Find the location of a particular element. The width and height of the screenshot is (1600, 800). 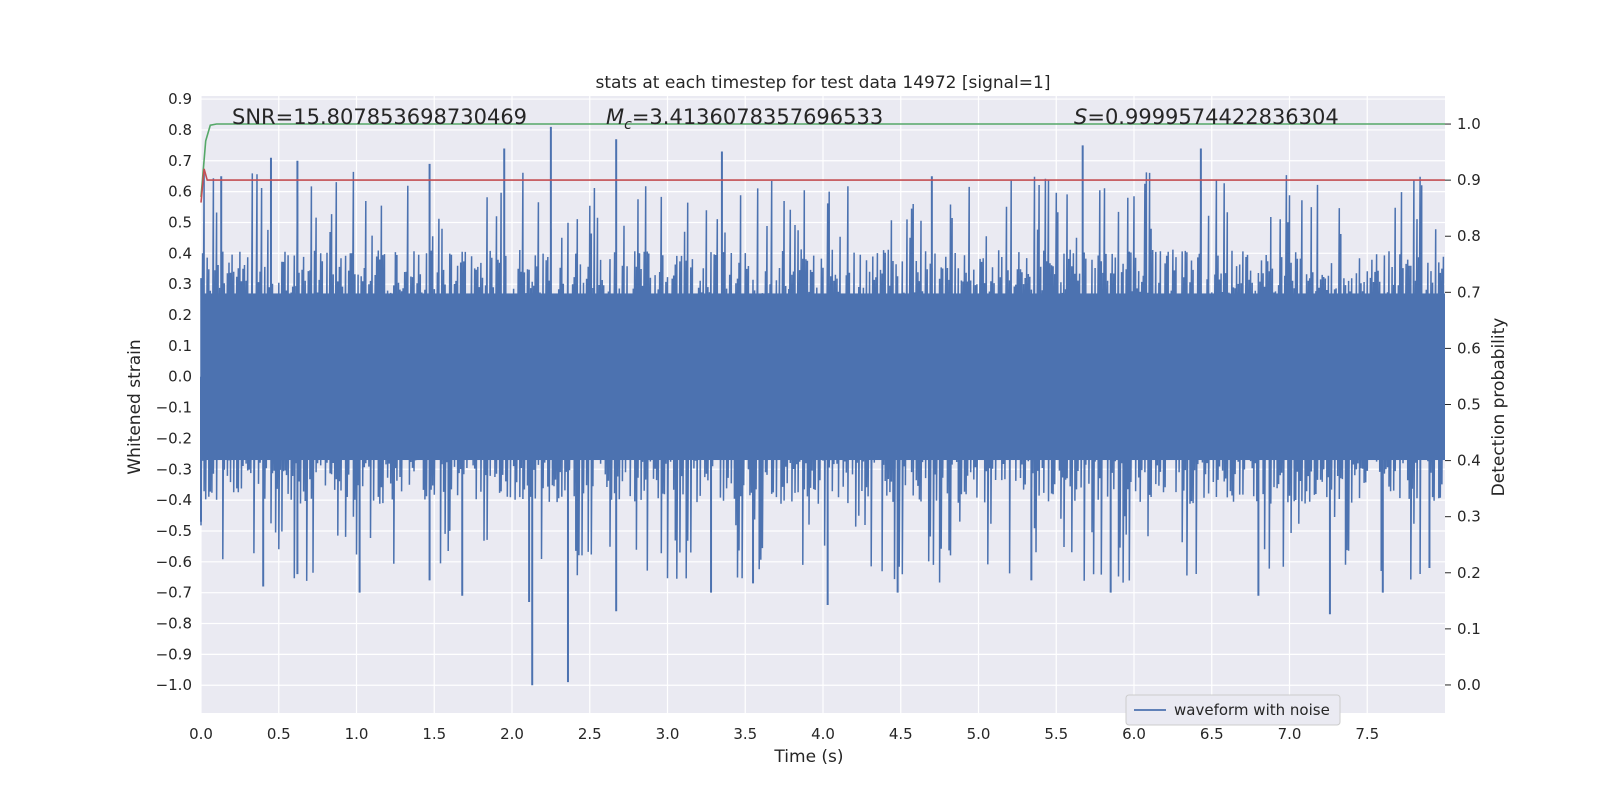

score-symbol: S is located at coordinates (1080, 117).